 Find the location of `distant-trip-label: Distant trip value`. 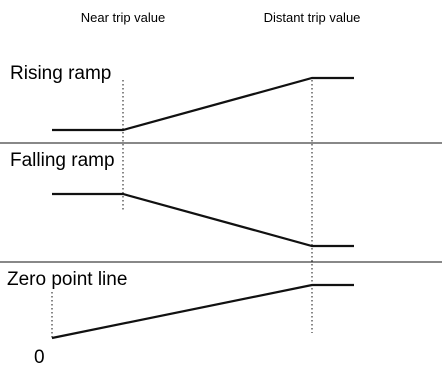

distant-trip-label: Distant trip value is located at coordinates (312, 17).